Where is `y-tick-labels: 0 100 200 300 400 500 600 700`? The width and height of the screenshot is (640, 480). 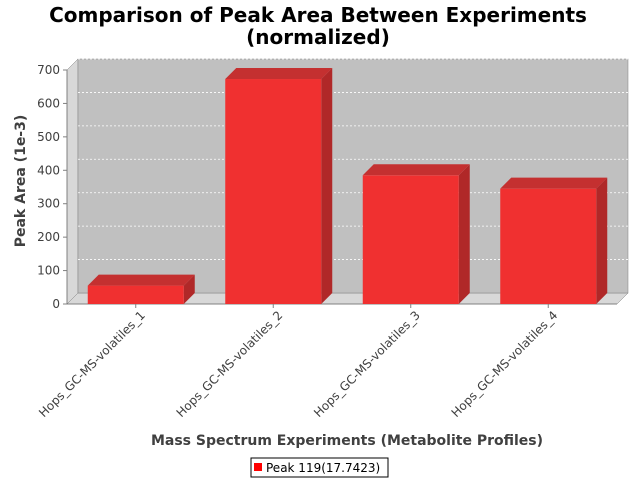 y-tick-labels: 0 100 200 300 400 500 600 700 is located at coordinates (52, 187).